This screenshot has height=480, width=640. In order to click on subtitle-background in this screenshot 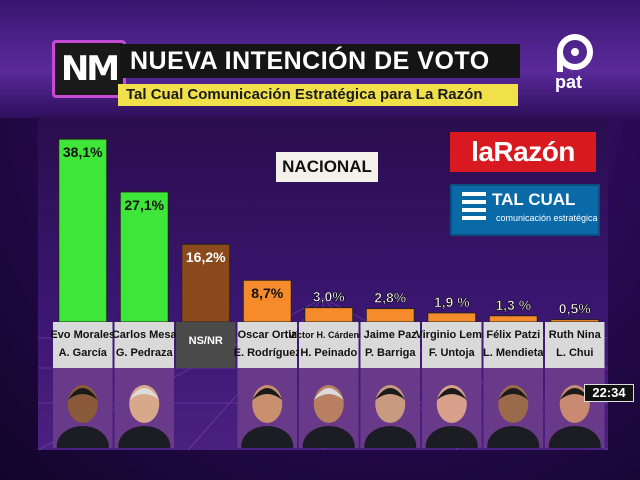, I will do `click(318, 95)`.